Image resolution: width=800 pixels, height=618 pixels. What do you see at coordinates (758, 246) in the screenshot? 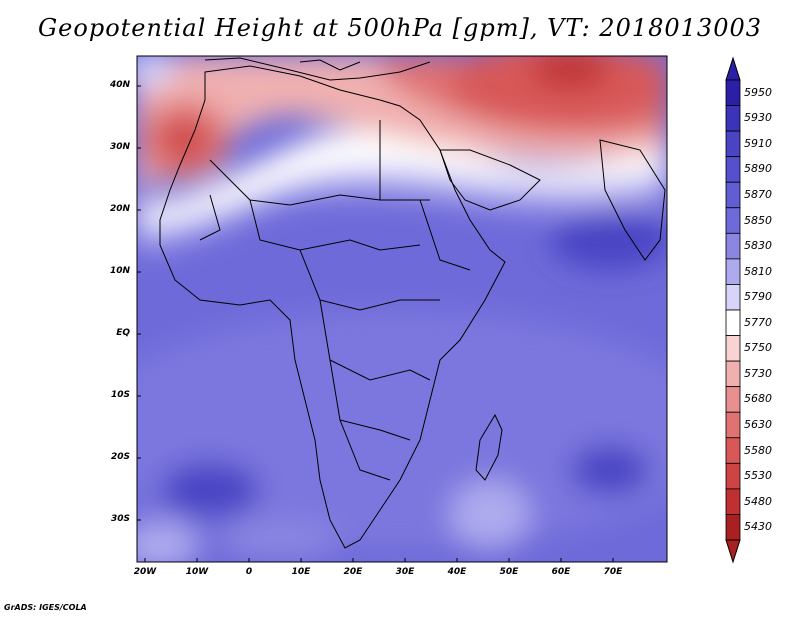
I see `colorbar-label: 5830` at bounding box center [758, 246].